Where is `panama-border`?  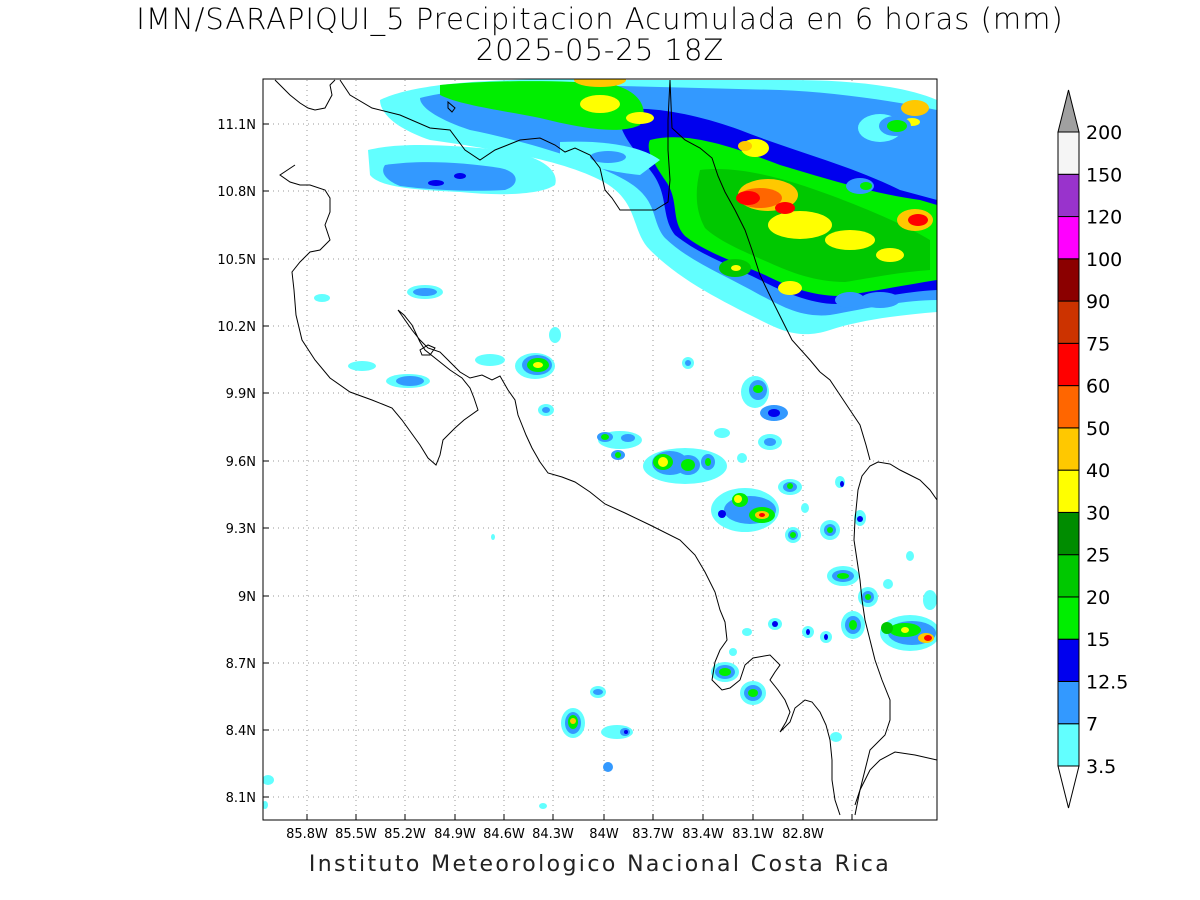 panama-border is located at coordinates (895, 638).